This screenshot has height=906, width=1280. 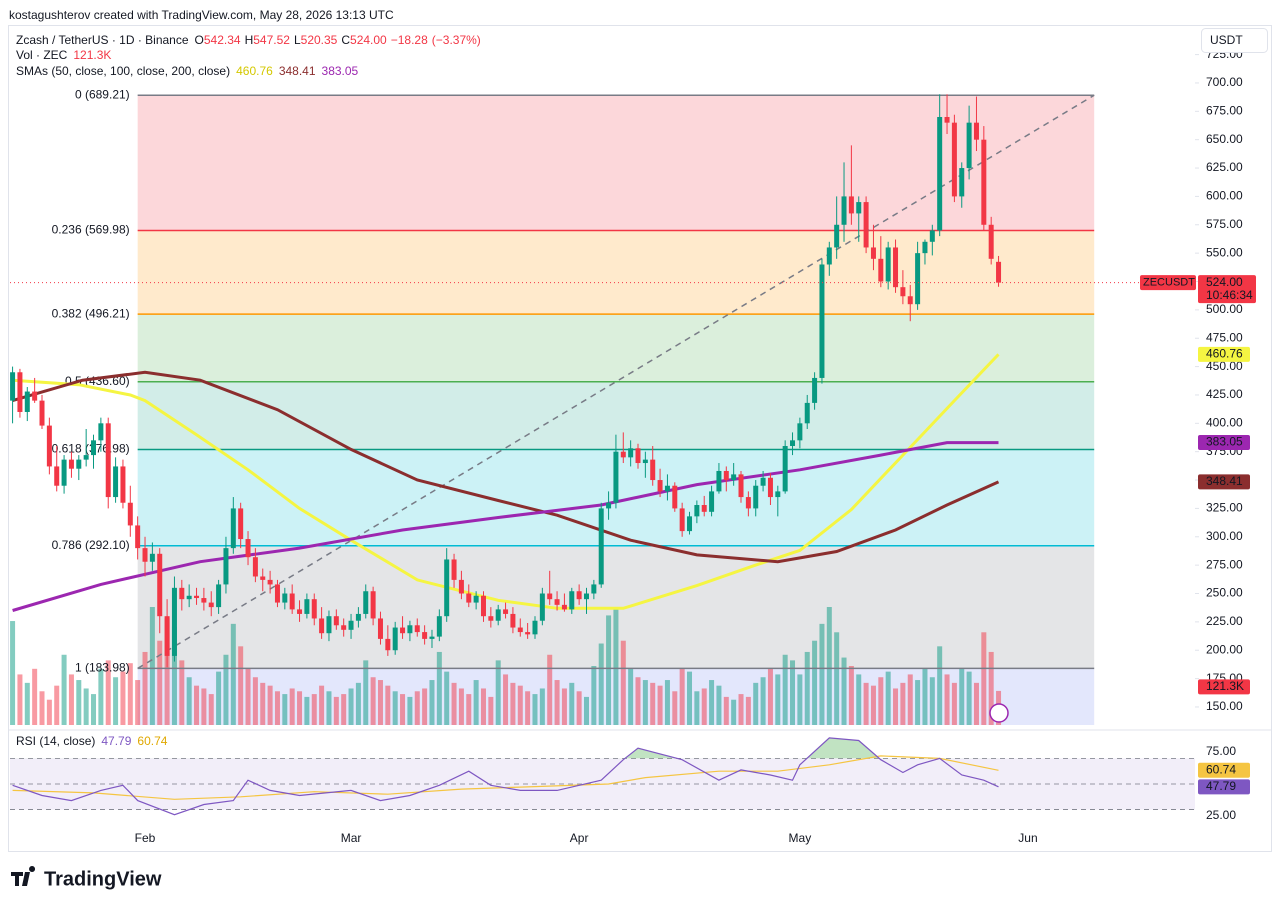 I want to click on symbol-badge: ZECUSDT, so click(x=1169, y=283).